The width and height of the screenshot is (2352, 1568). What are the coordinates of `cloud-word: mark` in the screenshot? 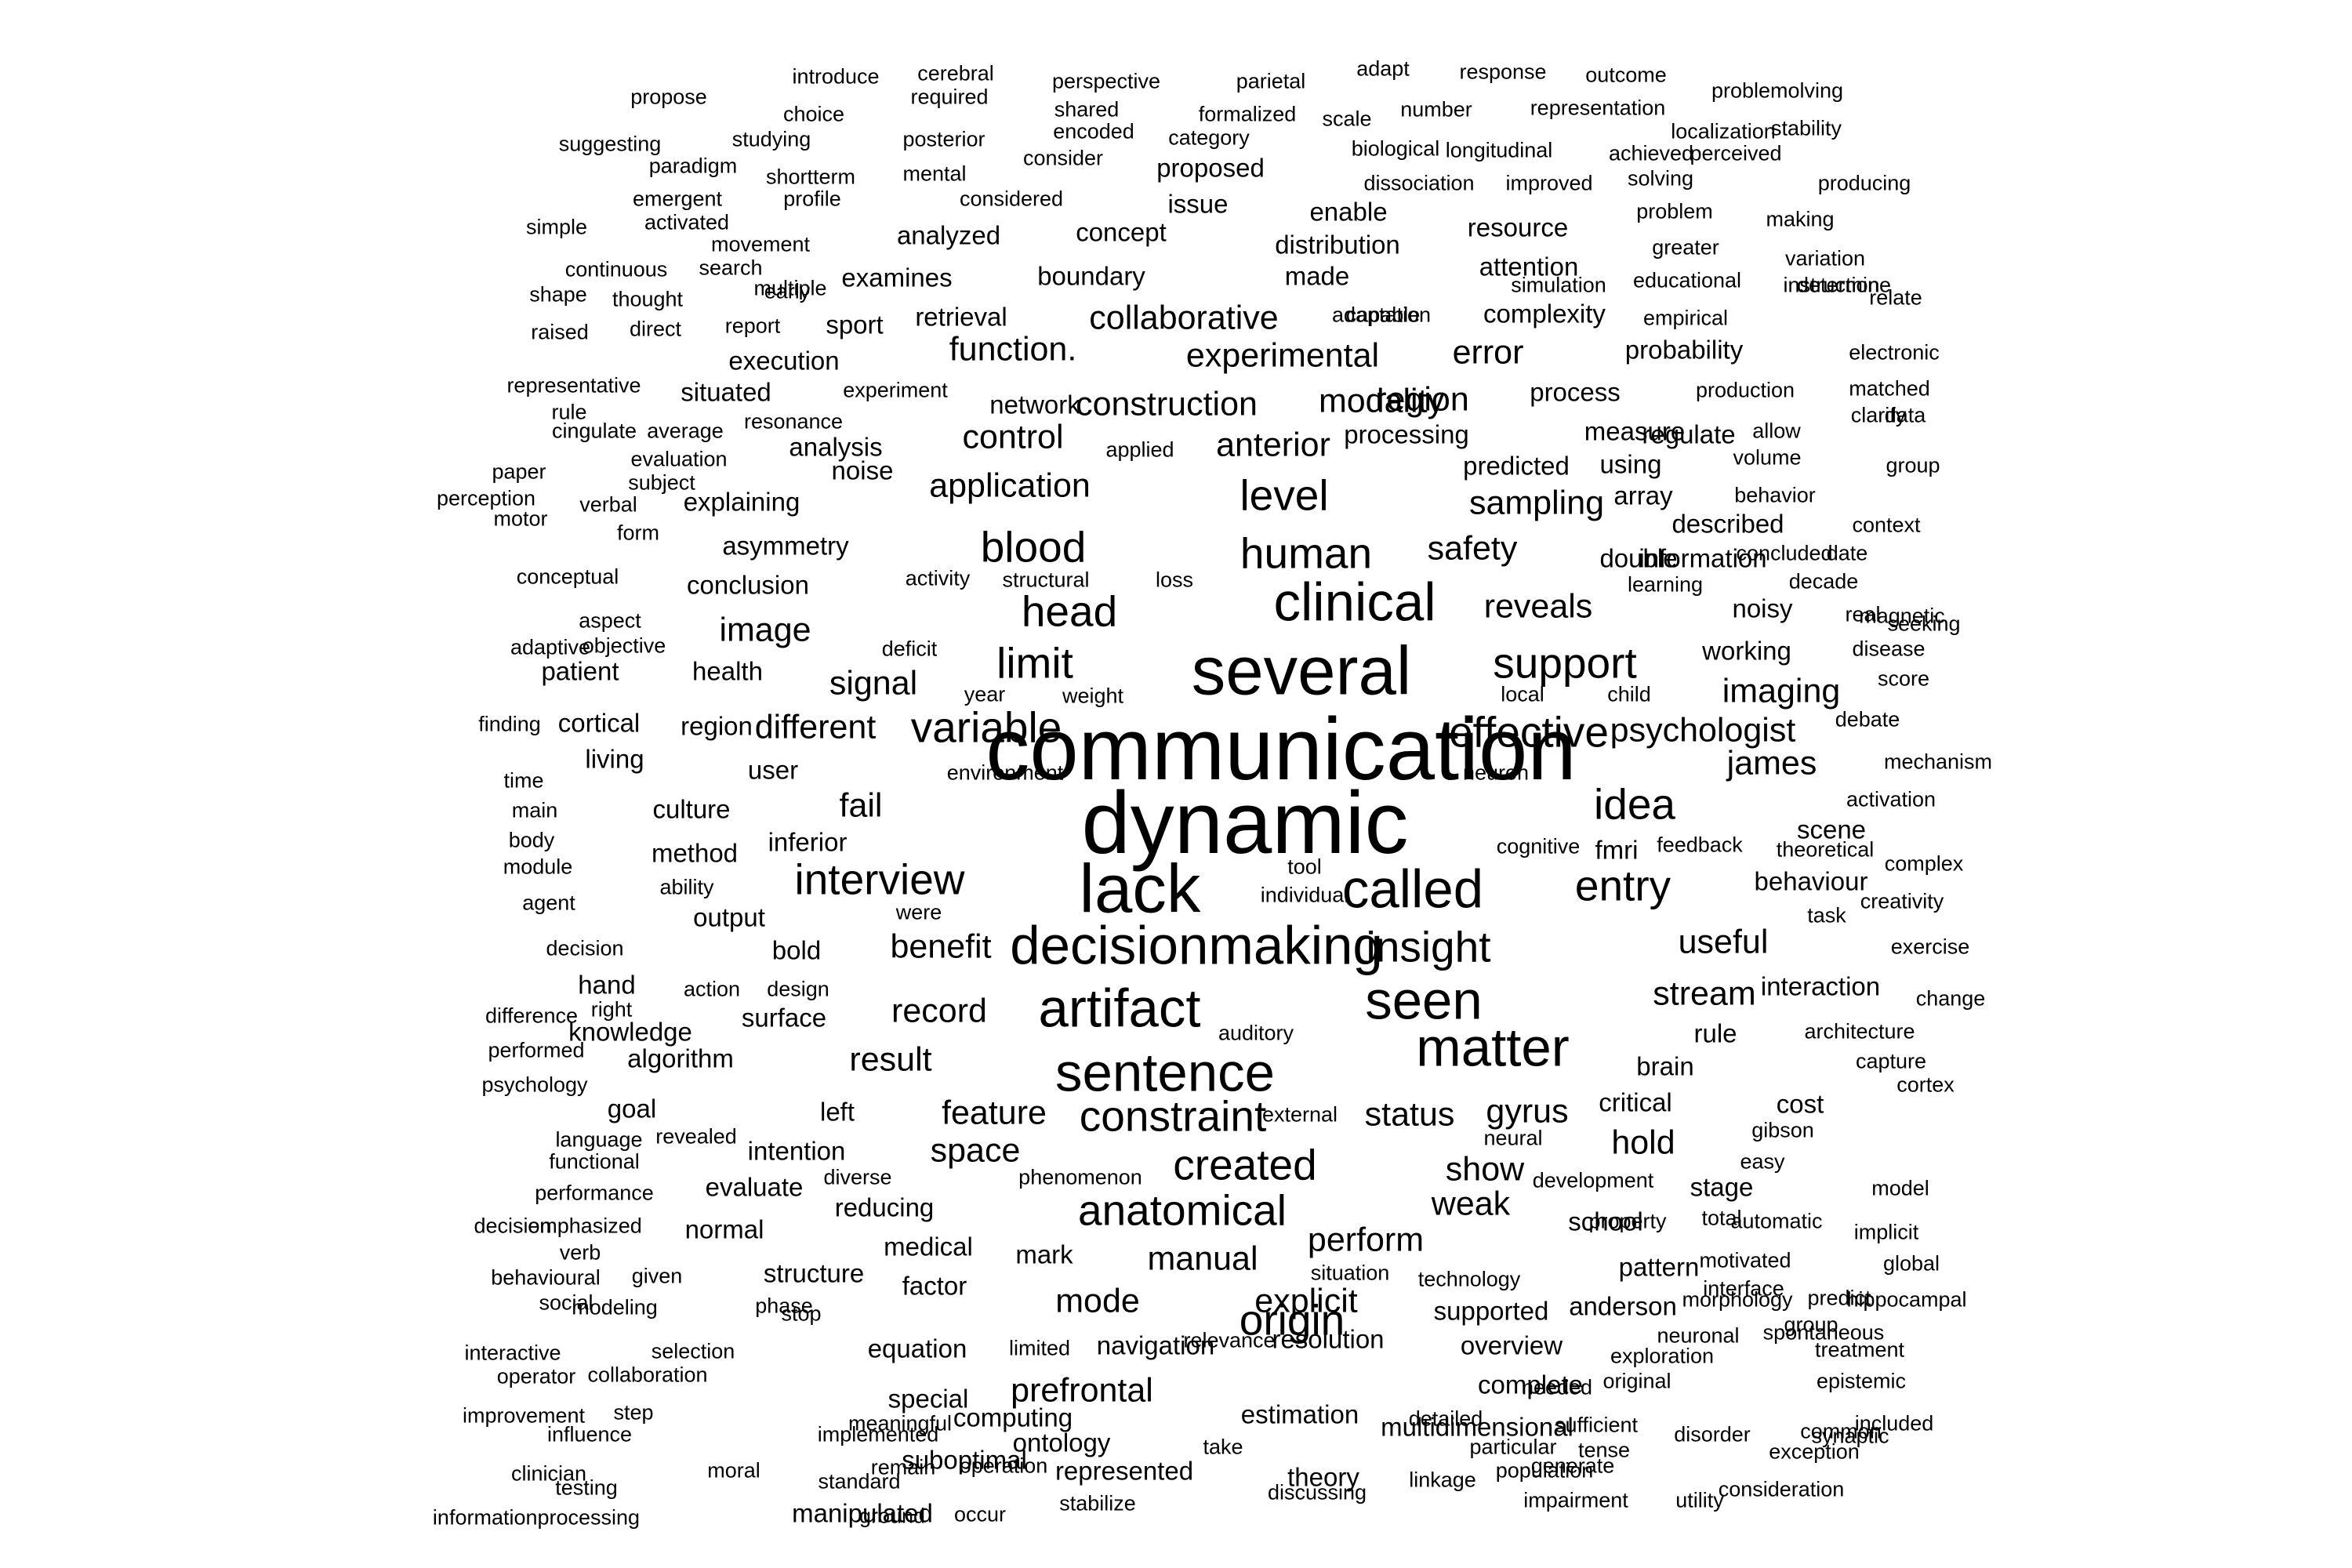 It's located at (1044, 1254).